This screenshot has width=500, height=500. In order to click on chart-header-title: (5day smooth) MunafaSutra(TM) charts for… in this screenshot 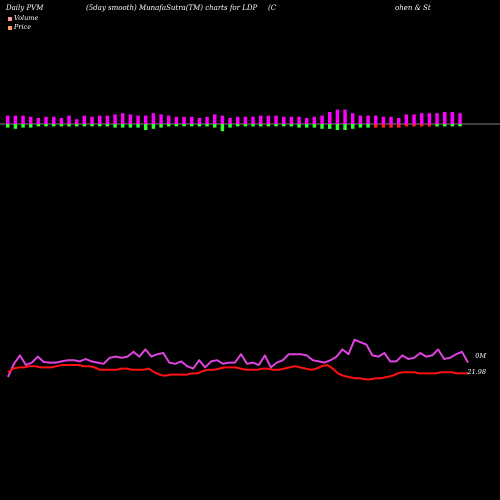, I will do `click(172, 8)`.